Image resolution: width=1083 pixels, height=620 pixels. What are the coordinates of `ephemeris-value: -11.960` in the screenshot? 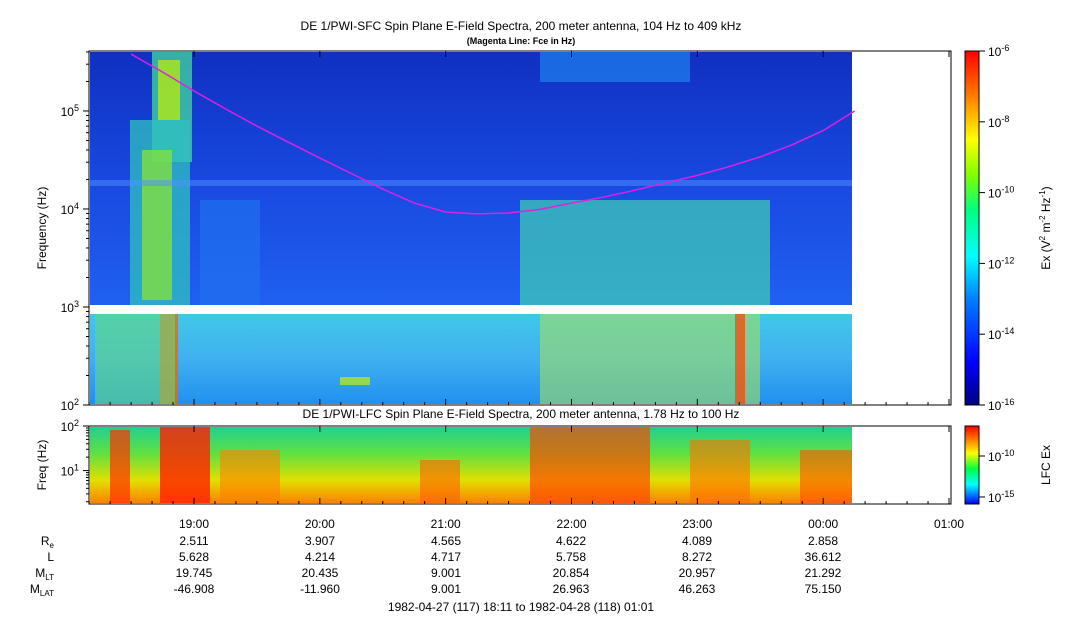 It's located at (320, 589).